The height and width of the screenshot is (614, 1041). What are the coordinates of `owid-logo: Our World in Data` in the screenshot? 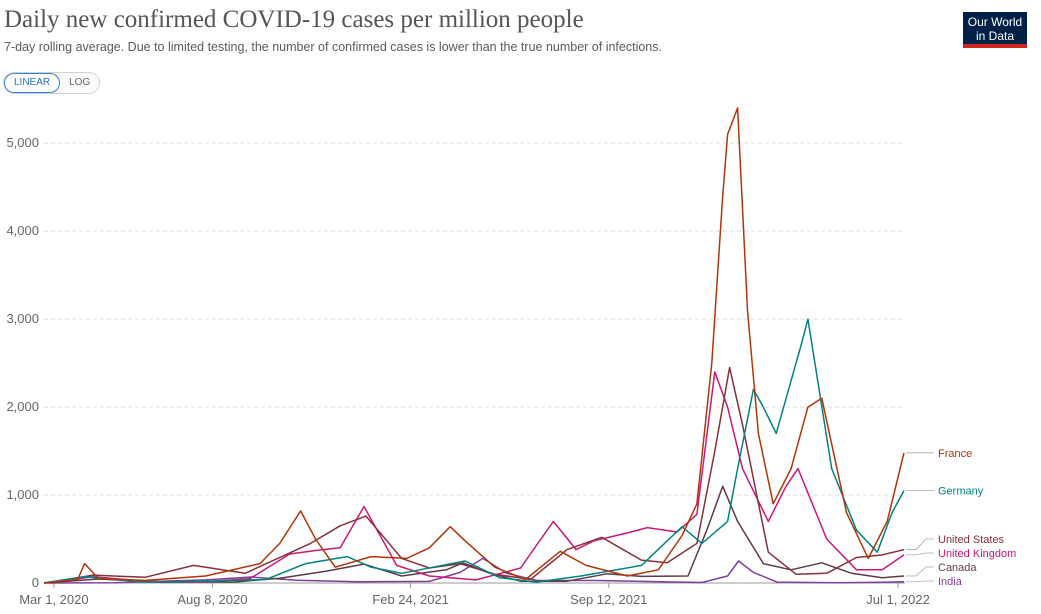 It's located at (995, 30).